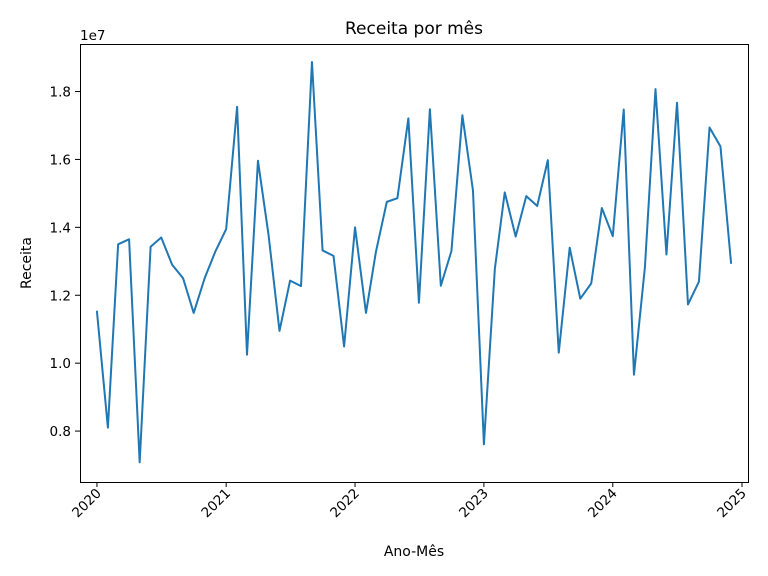 Image resolution: width=768 pixels, height=576 pixels. I want to click on y-tick-label: 0.8, so click(60, 432).